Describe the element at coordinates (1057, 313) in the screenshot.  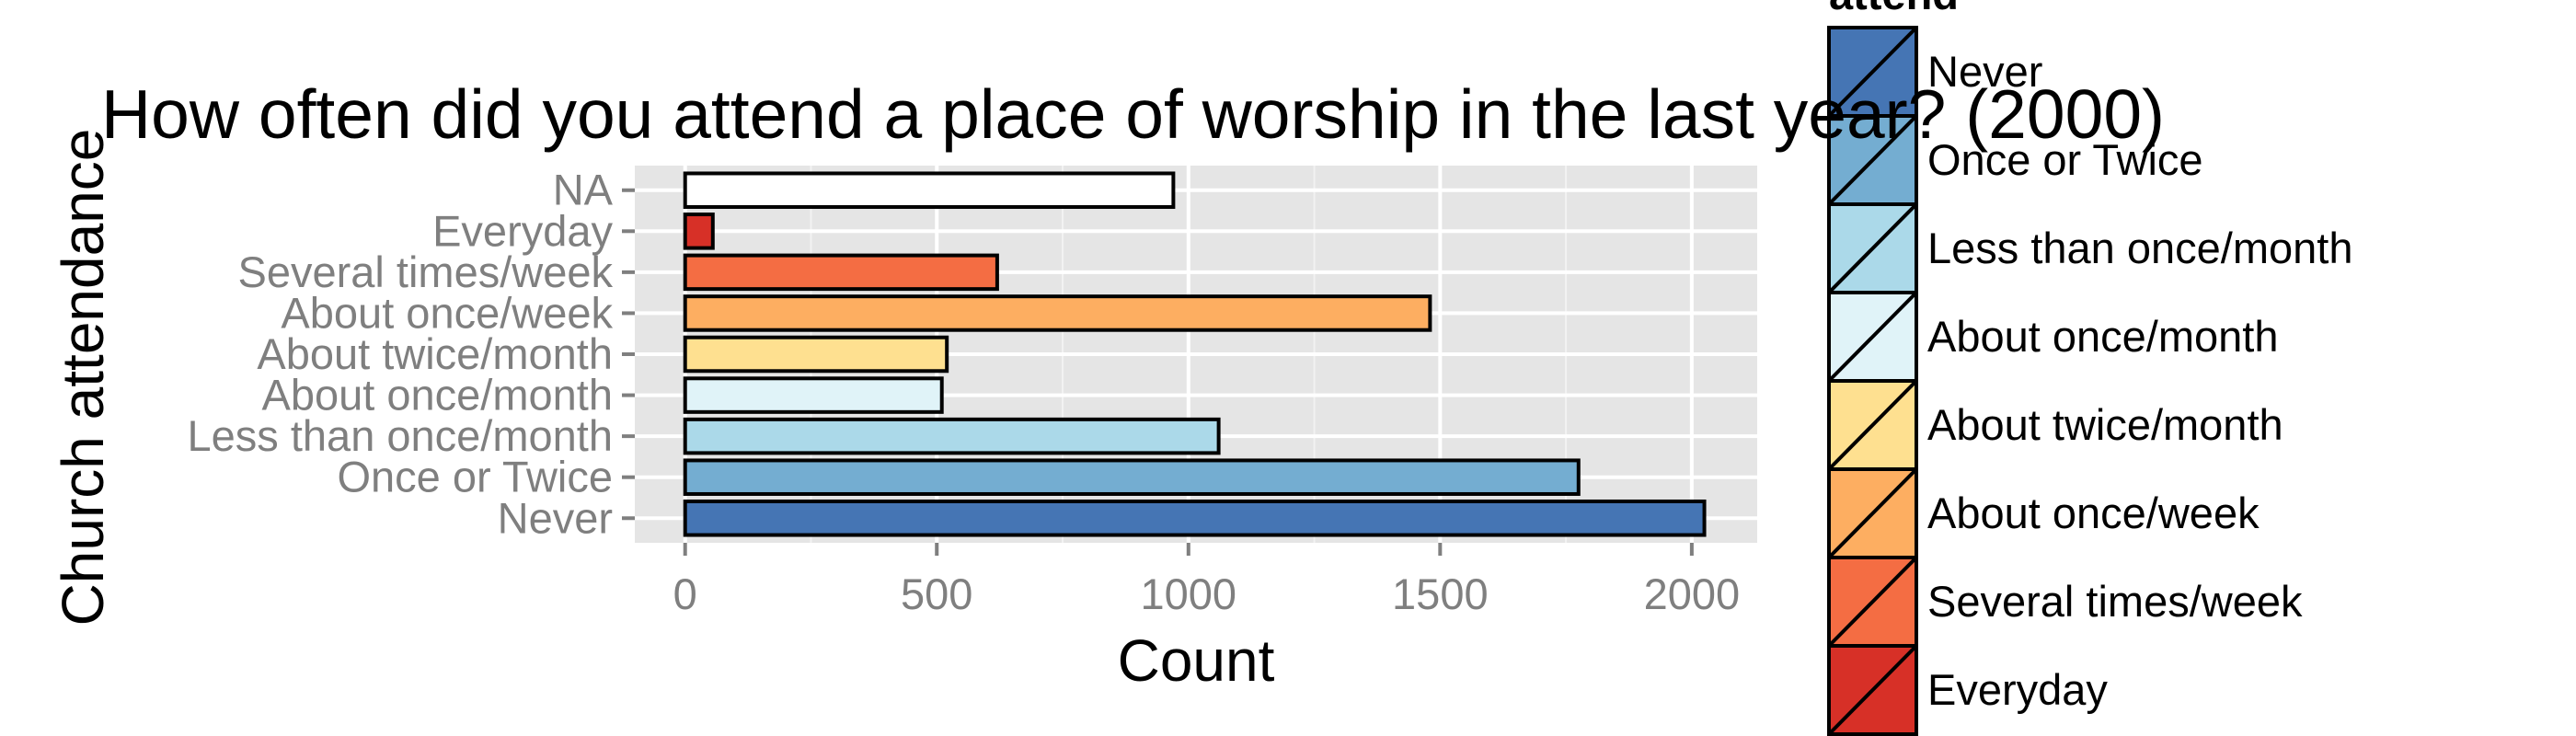
I see `bar-about-once-week` at that location.